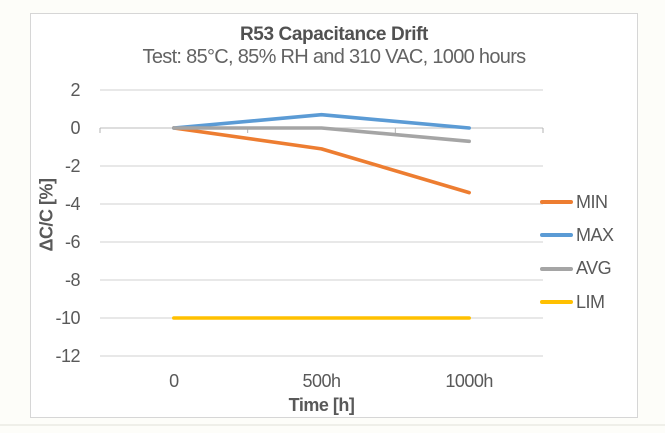  Describe the element at coordinates (67, 318) in the screenshot. I see `y-tick-label: -10` at that location.